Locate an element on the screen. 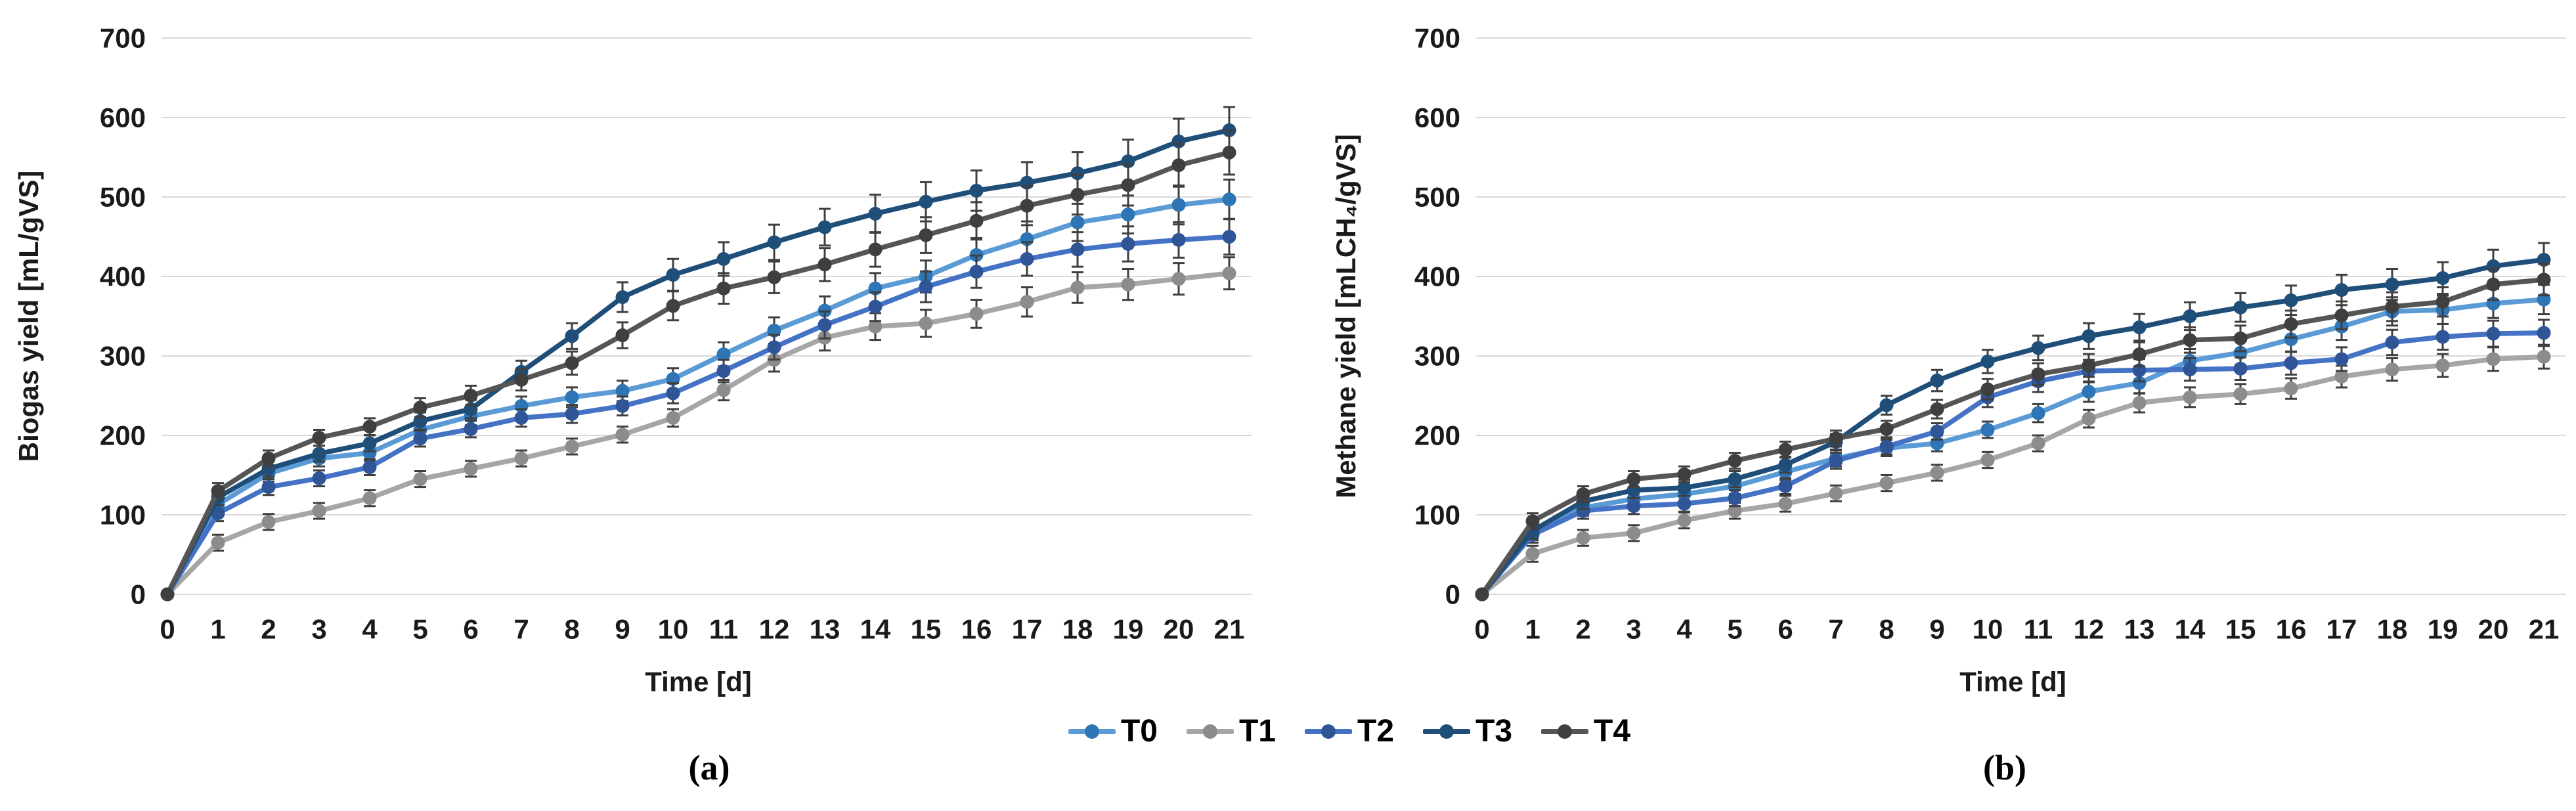 The height and width of the screenshot is (811, 2576). y-tick-label: 200 is located at coordinates (123, 435).